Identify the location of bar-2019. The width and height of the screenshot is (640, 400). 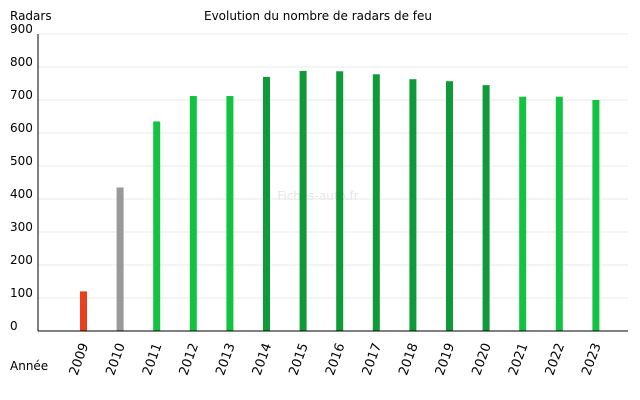
(449, 206).